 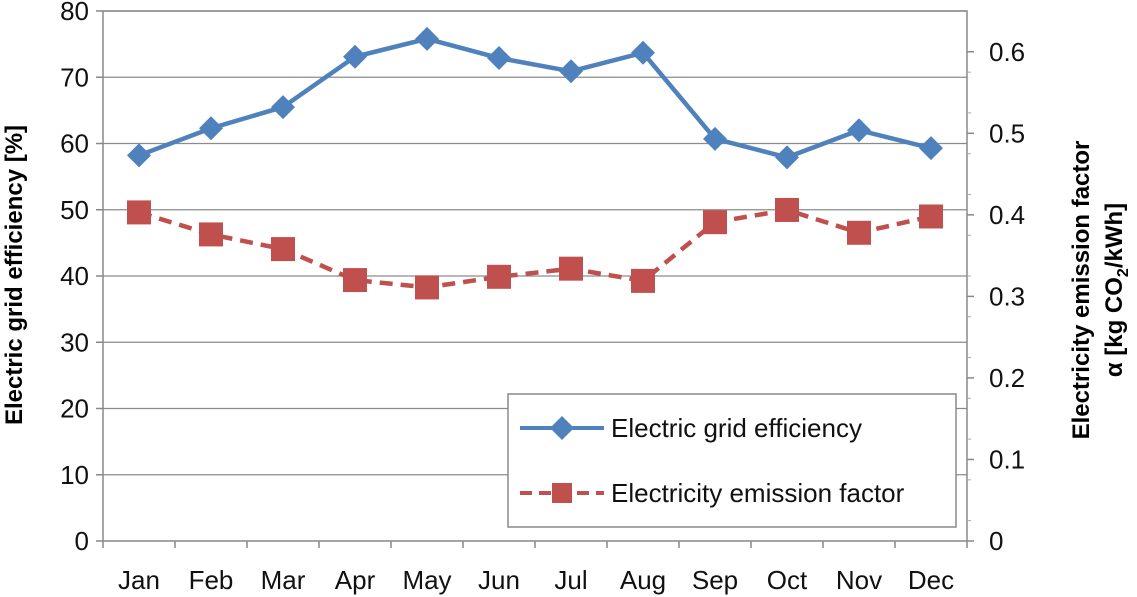 What do you see at coordinates (1081, 290) in the screenshot?
I see `y2-axis-title-line1: Electricity emission factor` at bounding box center [1081, 290].